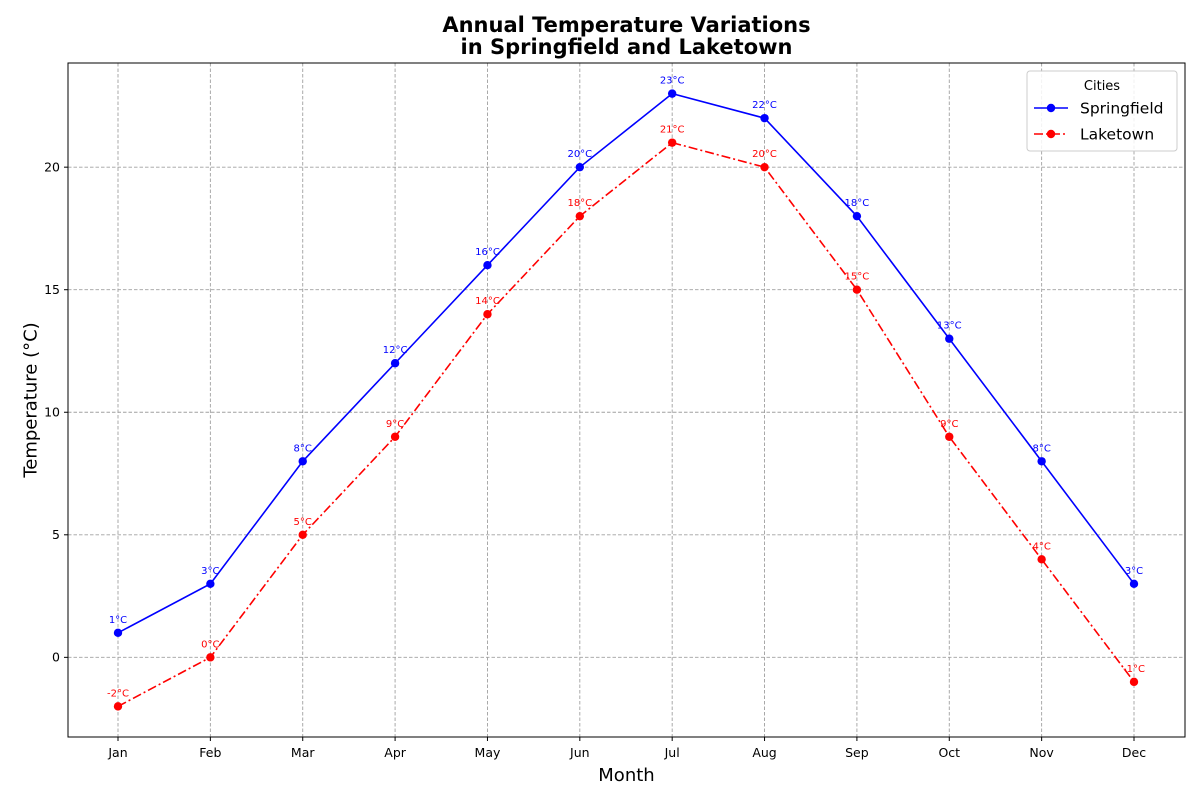 The width and height of the screenshot is (1200, 800). I want to click on x-tick-label: Jan, so click(117, 752).